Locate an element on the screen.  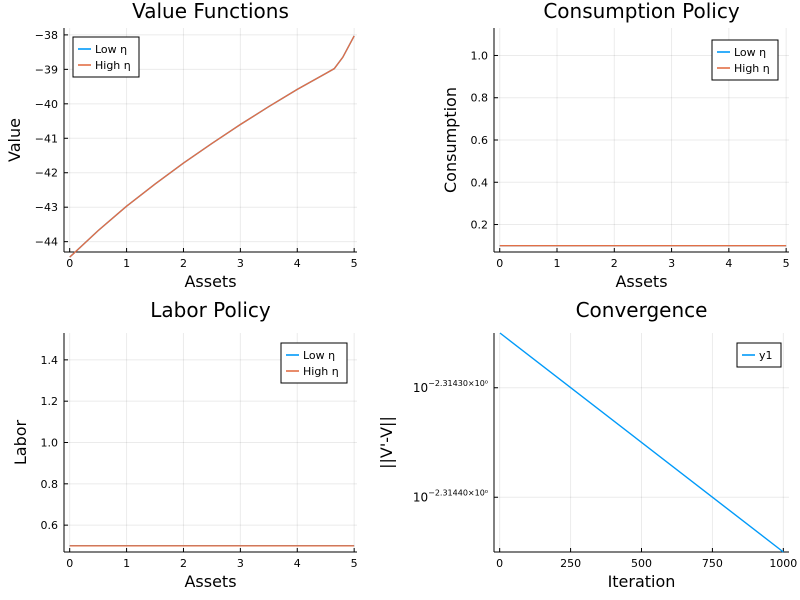
y-tick-label: −43 is located at coordinates (46, 207).